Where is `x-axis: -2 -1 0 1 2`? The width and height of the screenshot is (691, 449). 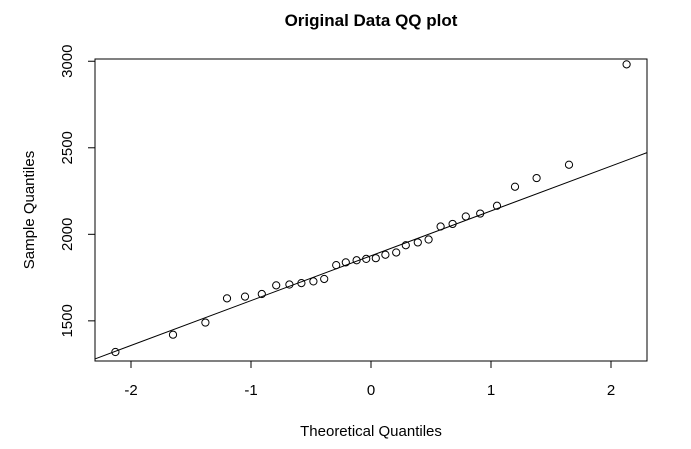 x-axis: -2 -1 0 1 2 is located at coordinates (369, 380).